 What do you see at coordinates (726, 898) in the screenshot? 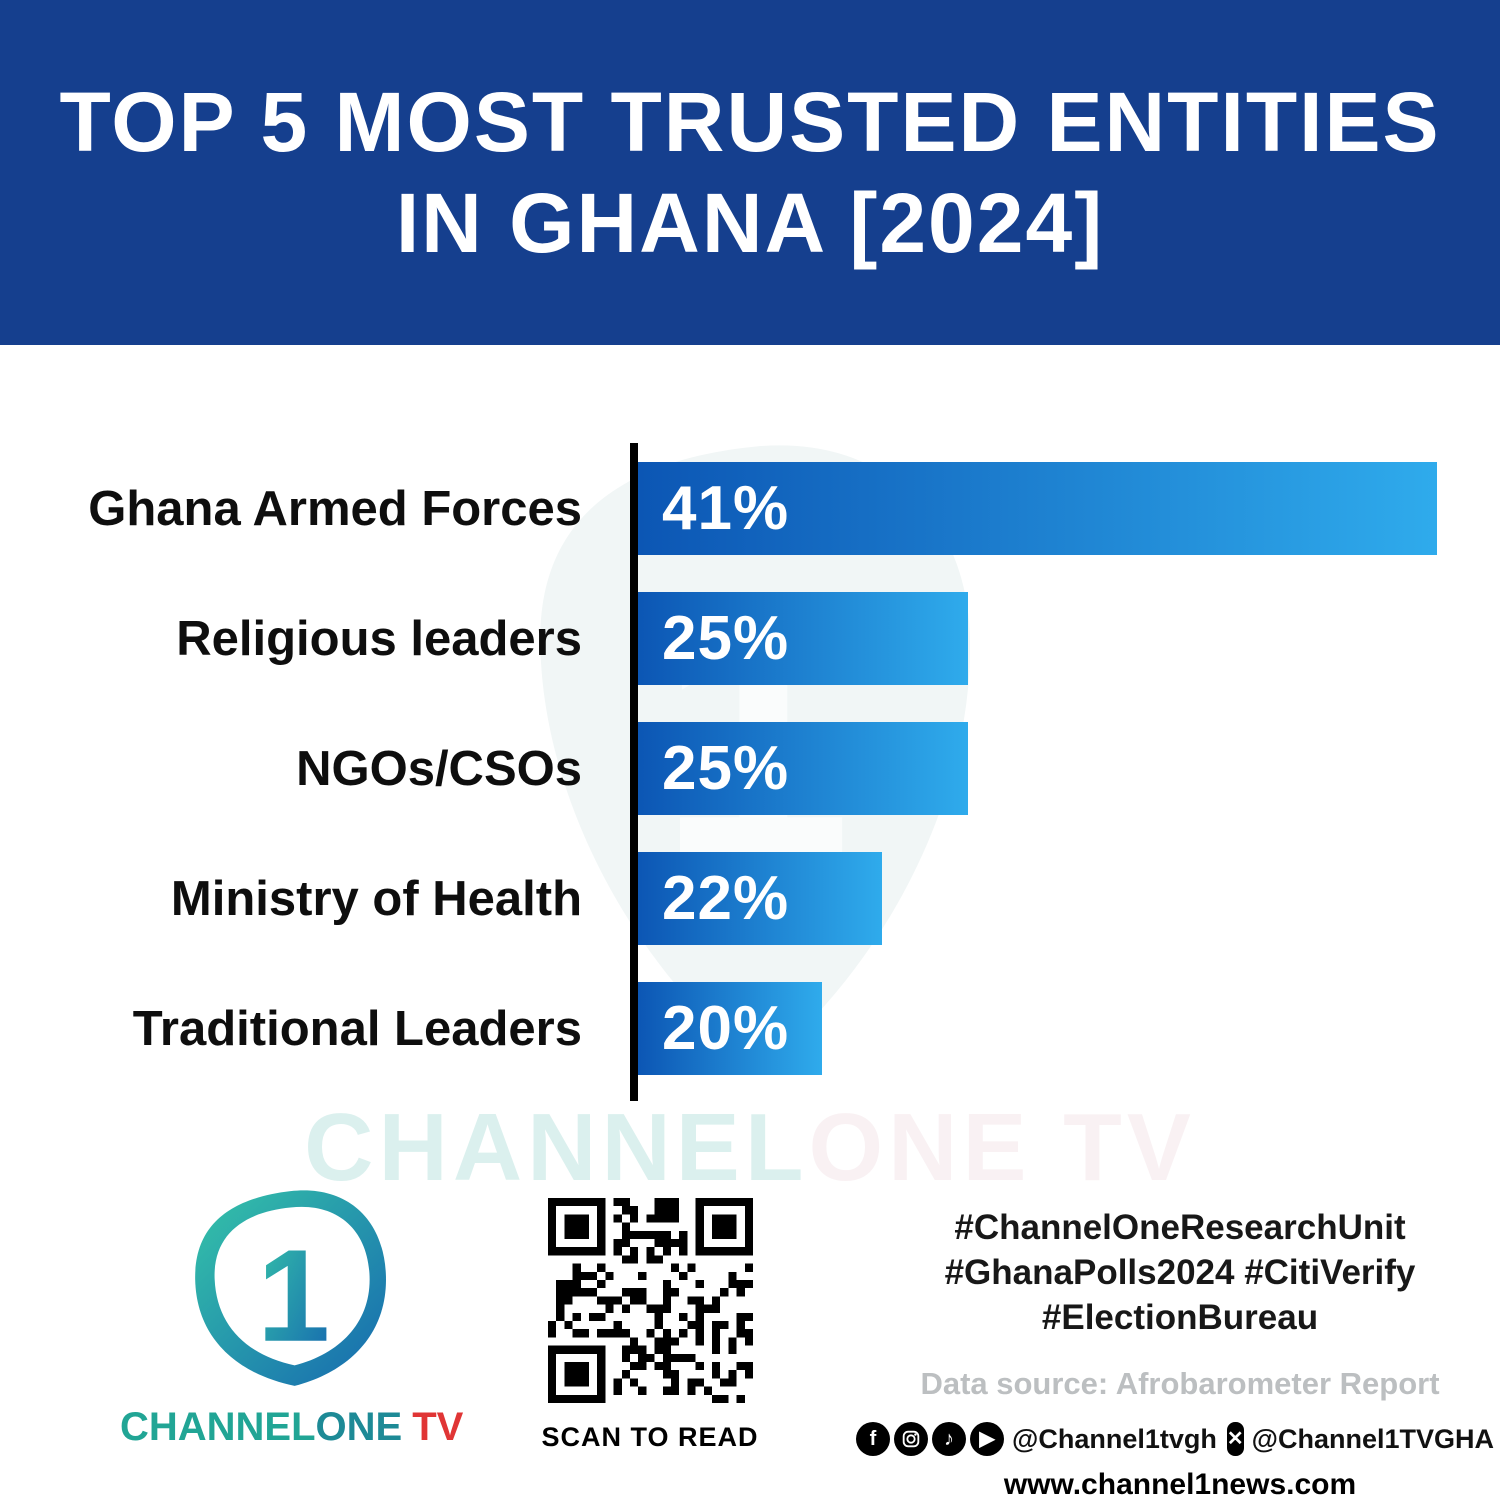
I see `bar-value-label: 22%` at bounding box center [726, 898].